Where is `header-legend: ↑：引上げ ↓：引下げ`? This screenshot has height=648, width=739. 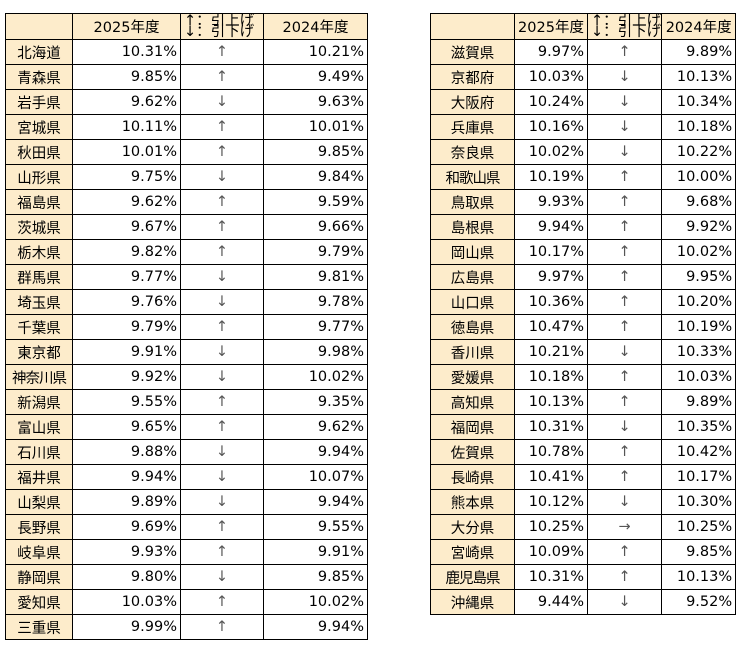 header-legend: ↑：引上げ ↓：引下げ is located at coordinates (624, 26).